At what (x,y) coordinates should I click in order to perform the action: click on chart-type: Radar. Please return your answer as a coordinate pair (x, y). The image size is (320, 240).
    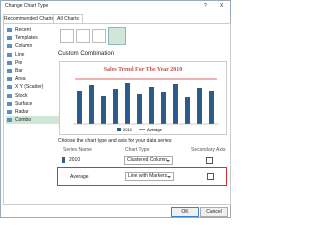
    Looking at the image, I should click on (32, 112).